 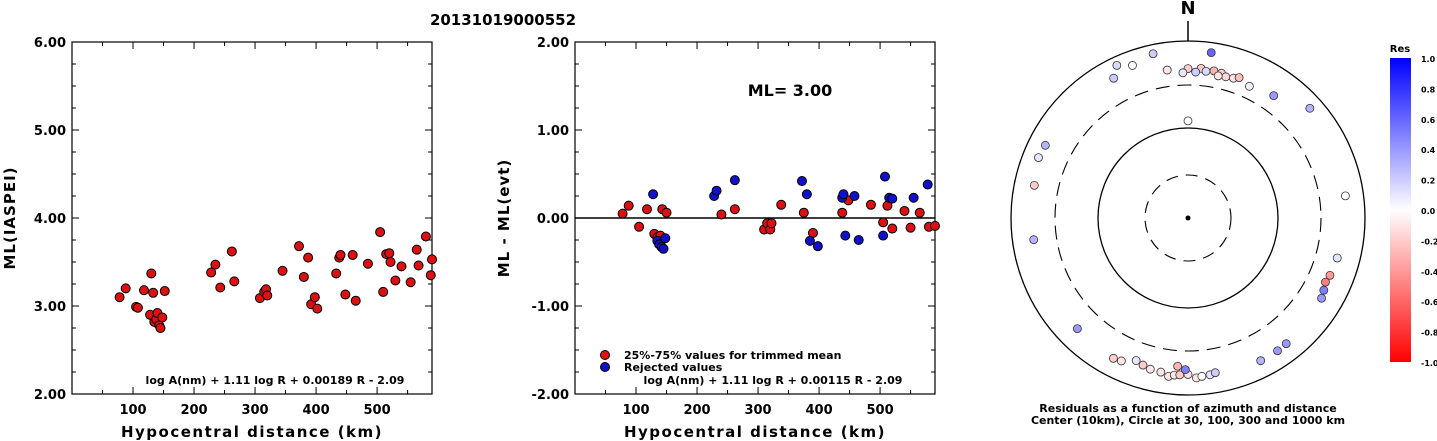 I want to click on colorbar-tick-label: 0.8, so click(x=1428, y=89).